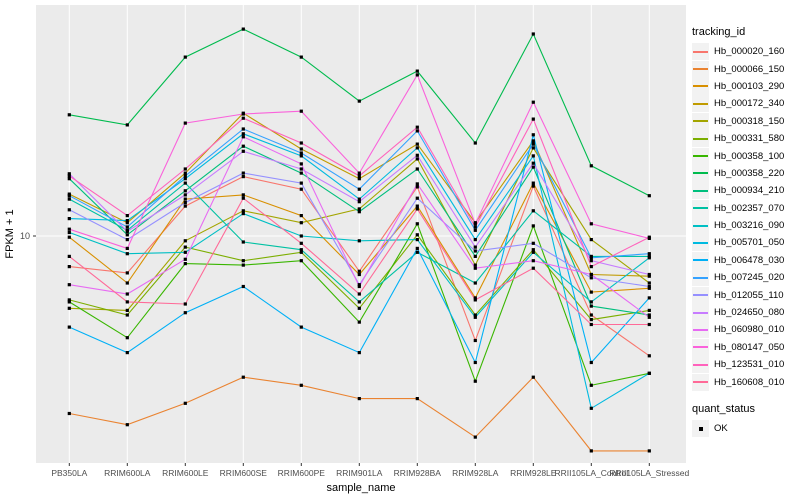 Image resolution: width=800 pixels, height=500 pixels. Describe the element at coordinates (745, 428) in the screenshot. I see `legend-item-quant-status: OK` at that location.